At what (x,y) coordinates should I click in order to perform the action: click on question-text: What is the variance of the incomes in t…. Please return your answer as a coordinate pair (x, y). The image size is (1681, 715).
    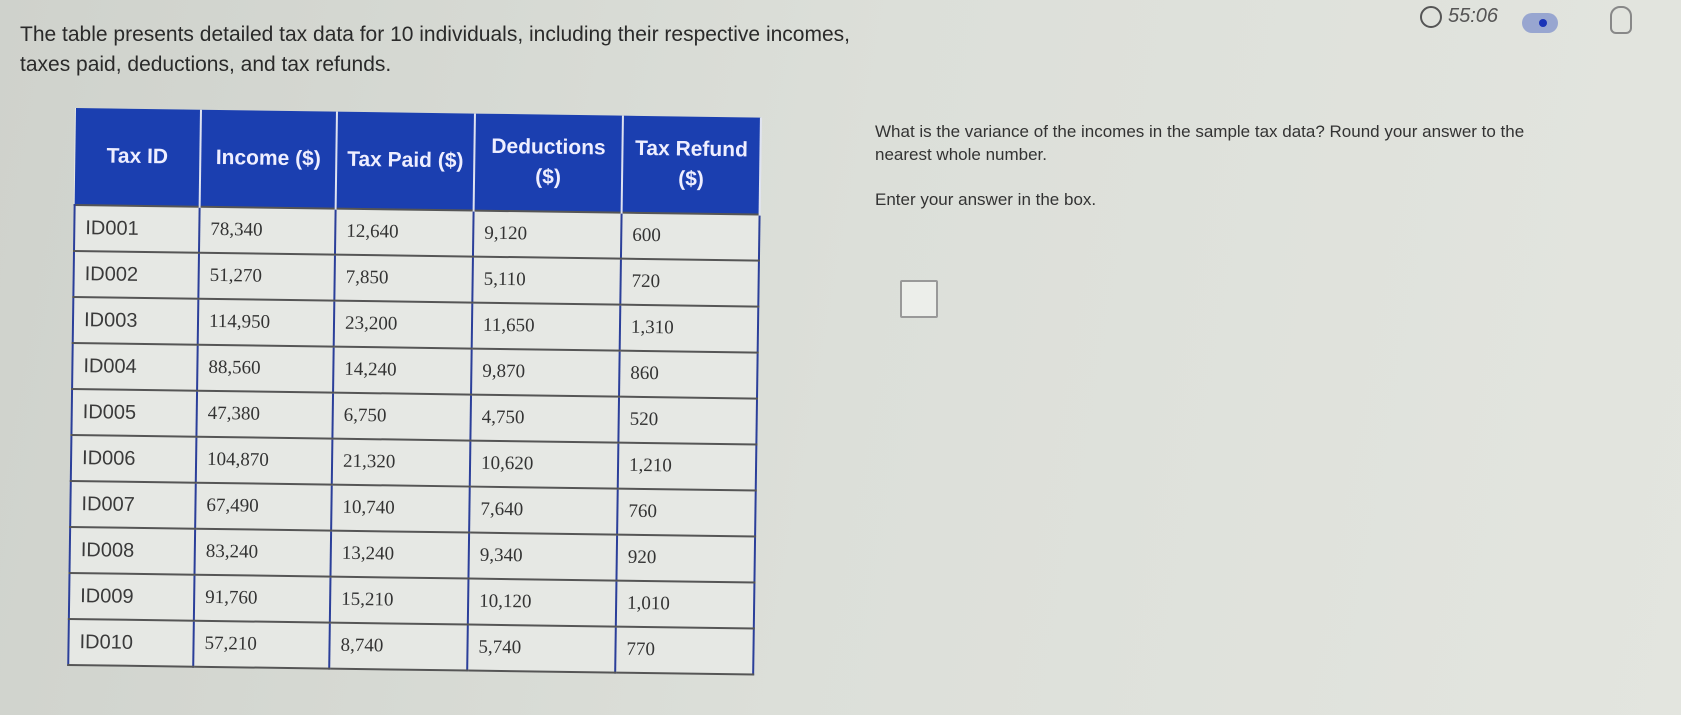
    Looking at the image, I should click on (1200, 143).